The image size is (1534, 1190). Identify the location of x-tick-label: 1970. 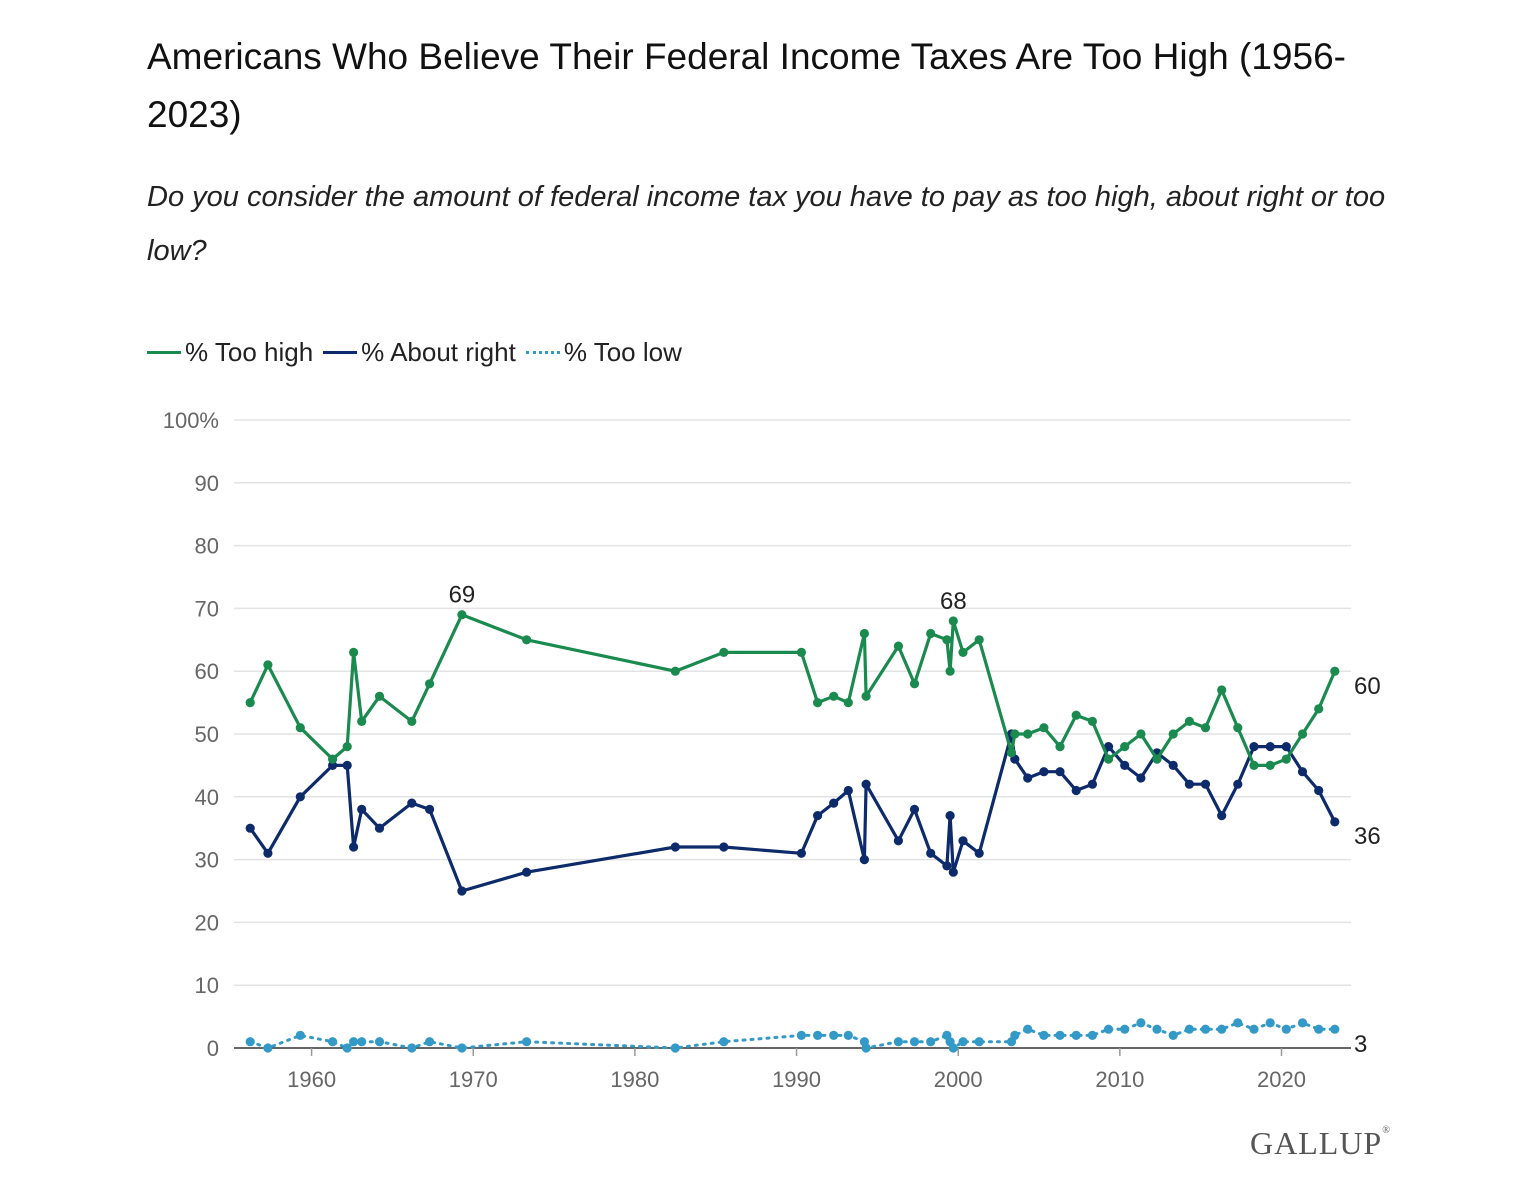
(473, 1079).